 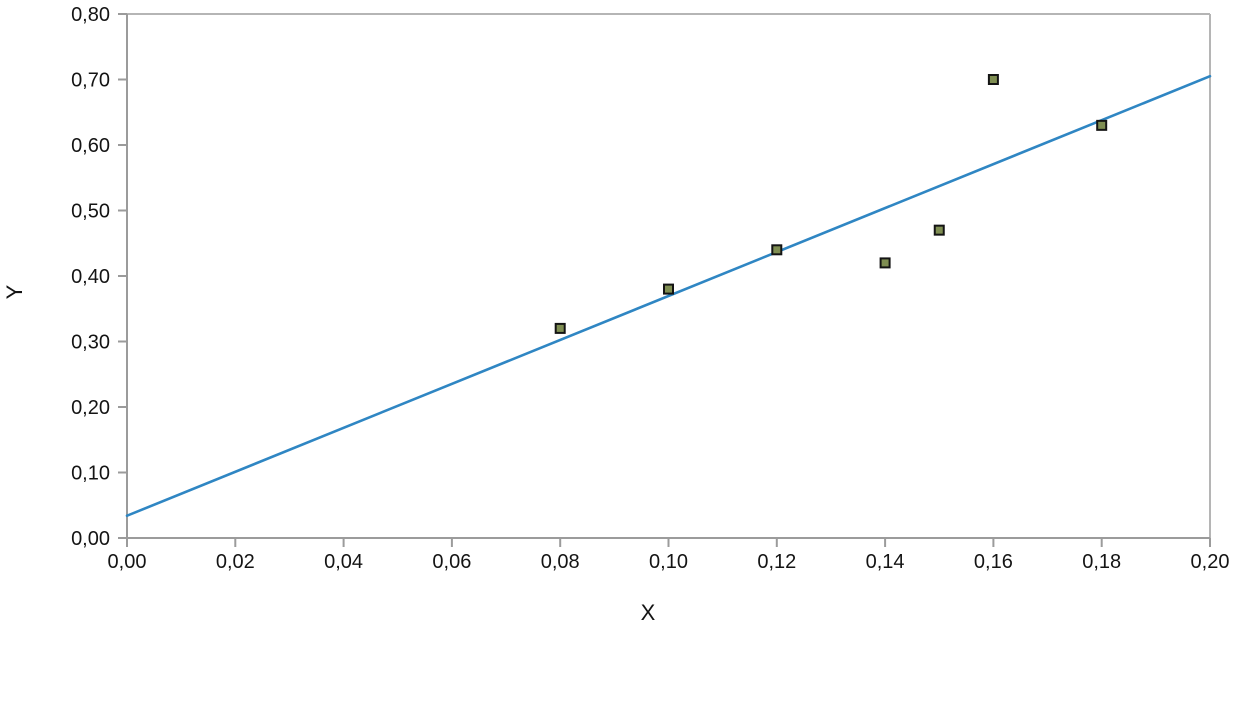 I want to click on x-tick-label: 0,14, so click(x=885, y=562).